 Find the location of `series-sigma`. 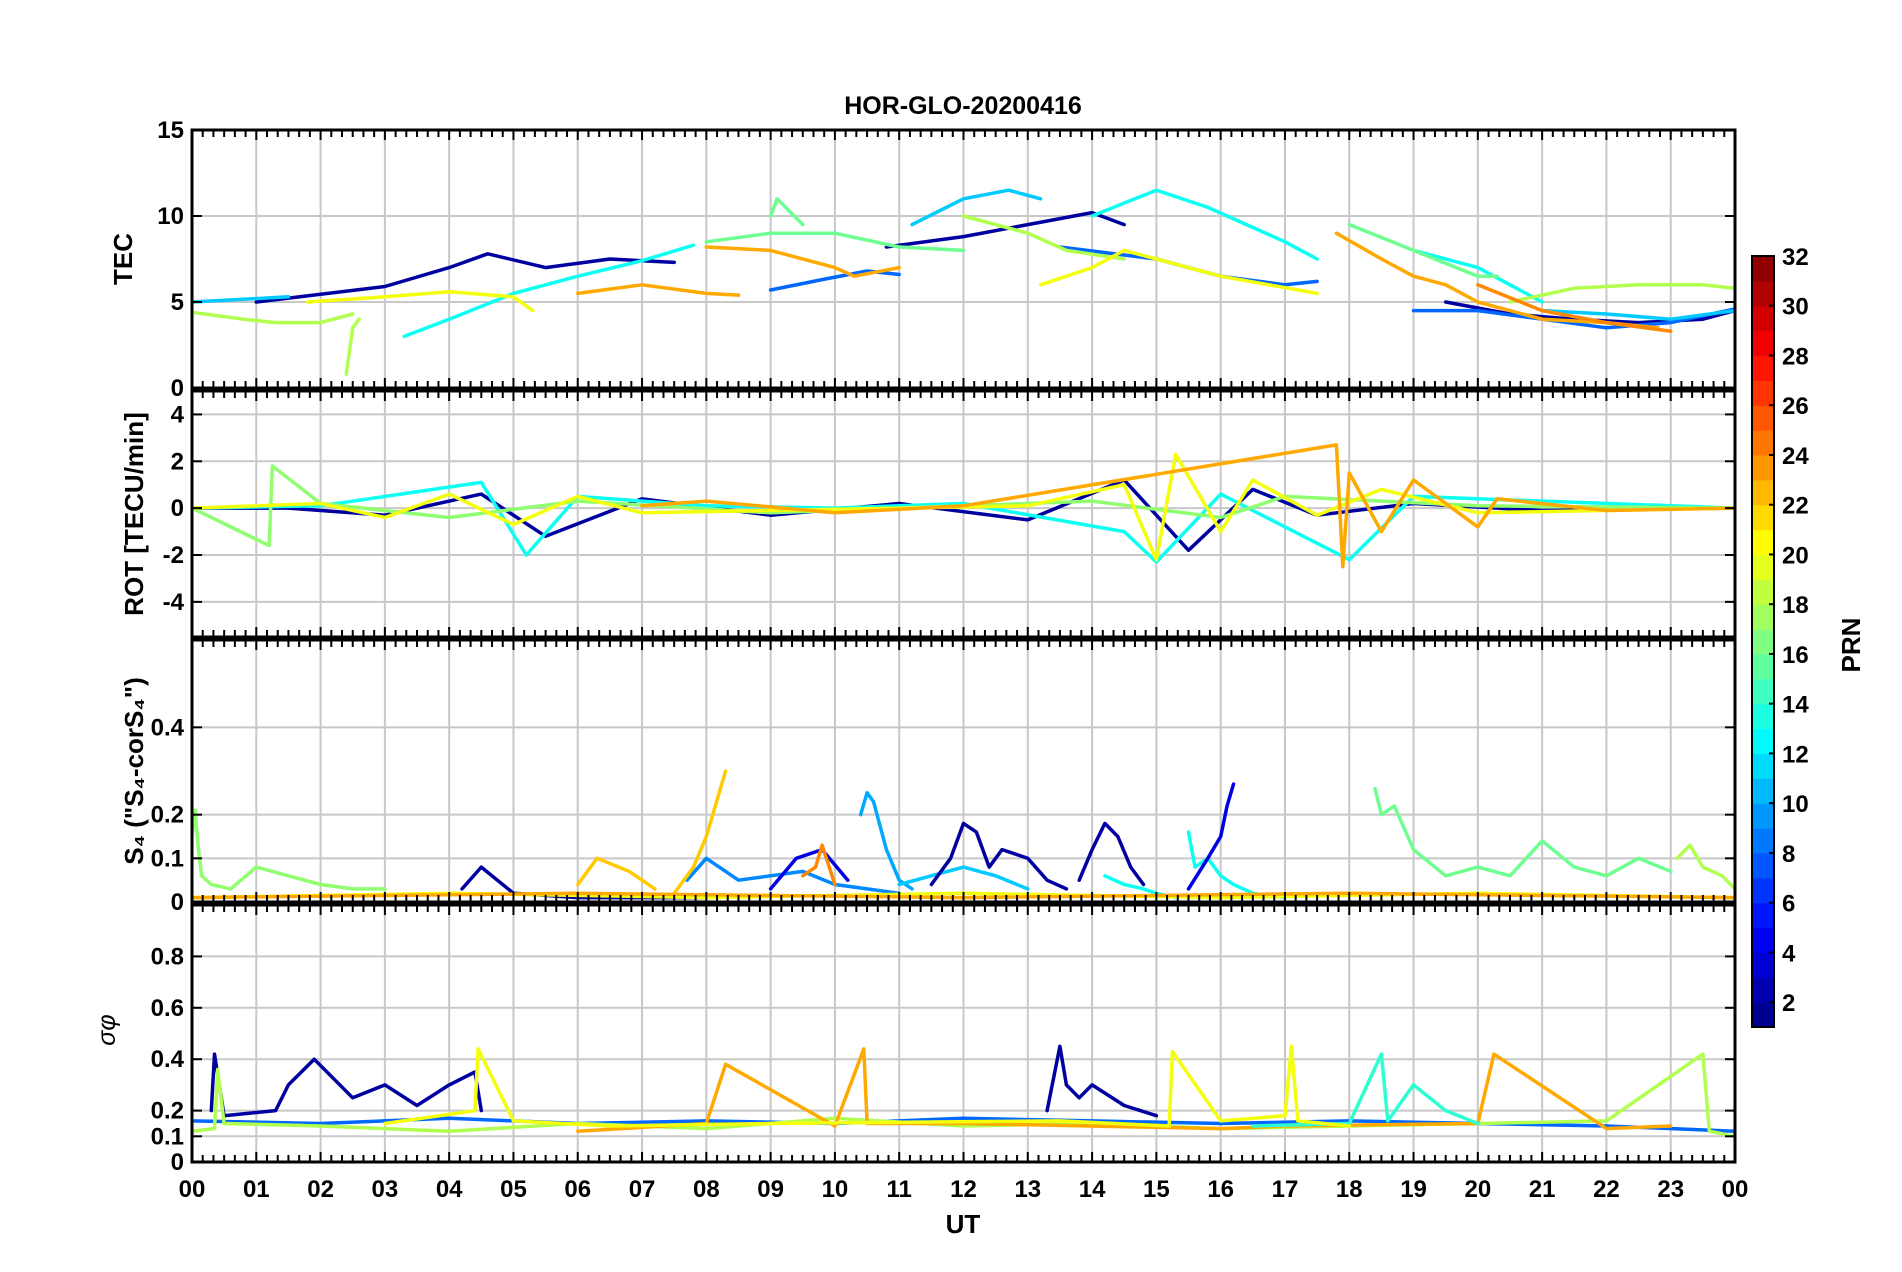

series-sigma is located at coordinates (963, 1091).